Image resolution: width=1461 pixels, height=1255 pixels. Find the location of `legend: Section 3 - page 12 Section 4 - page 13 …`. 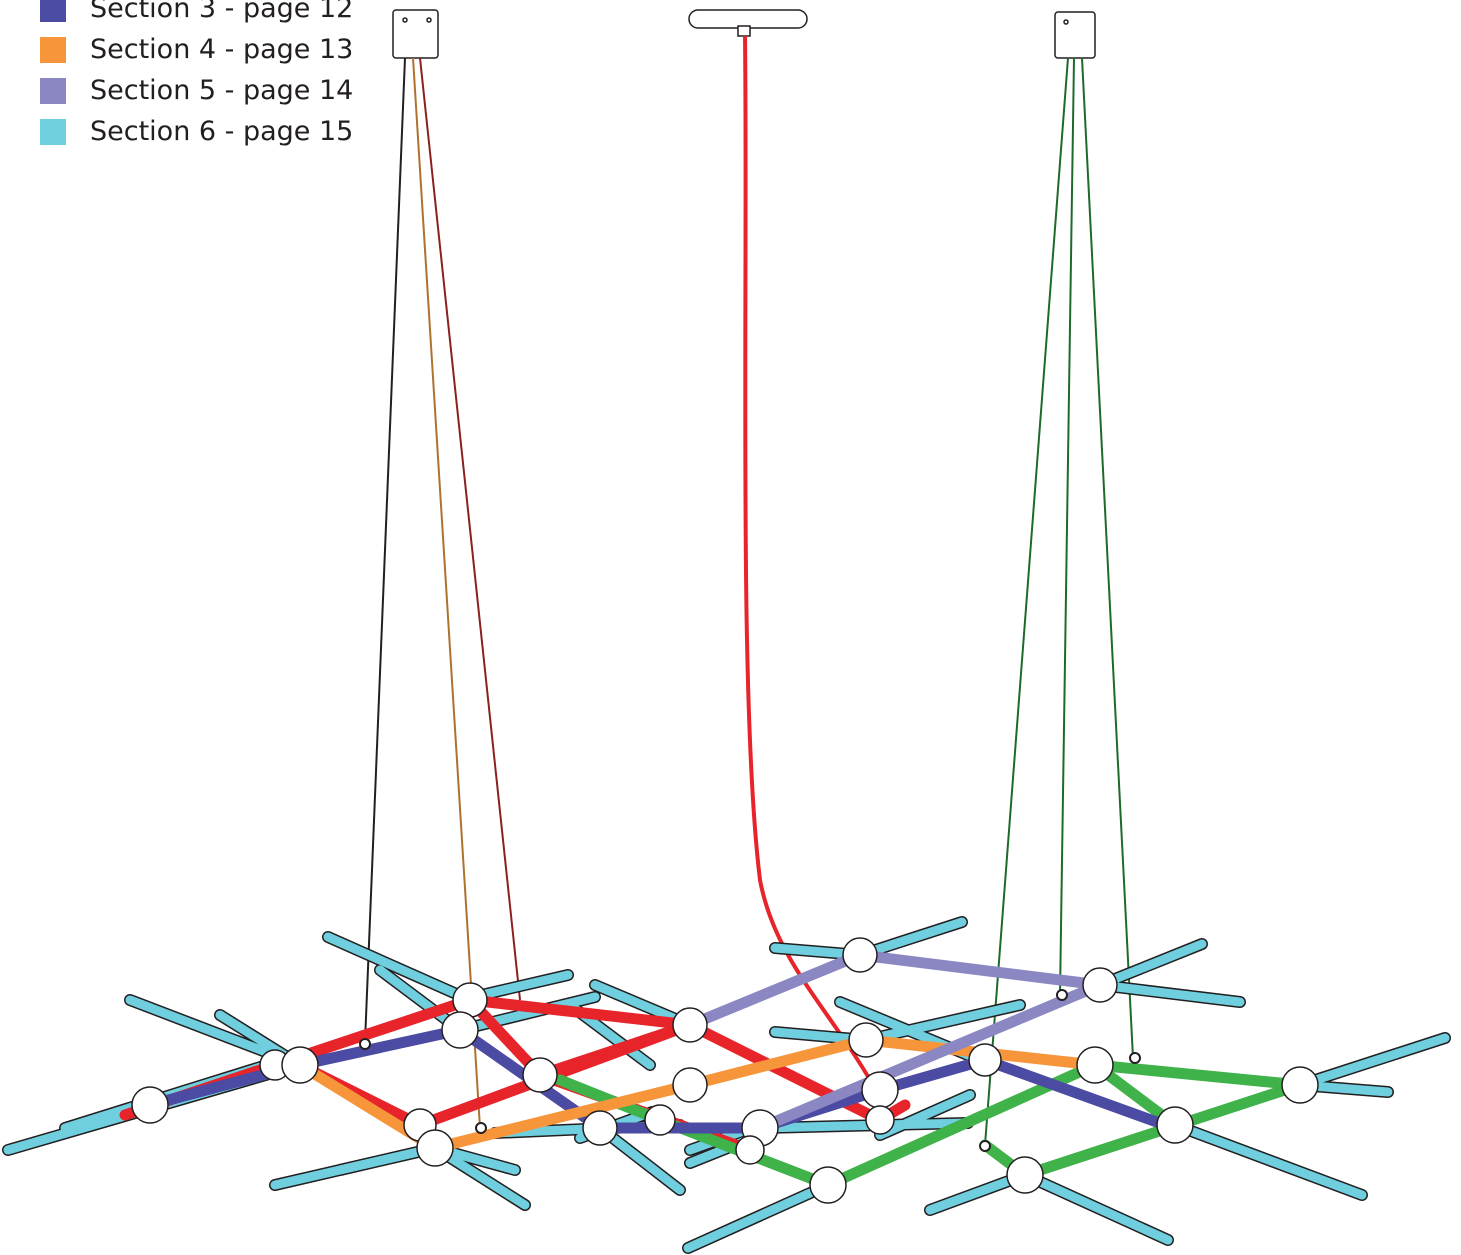

legend: Section 3 - page 12 Section 4 - page 13 … is located at coordinates (196, 76).